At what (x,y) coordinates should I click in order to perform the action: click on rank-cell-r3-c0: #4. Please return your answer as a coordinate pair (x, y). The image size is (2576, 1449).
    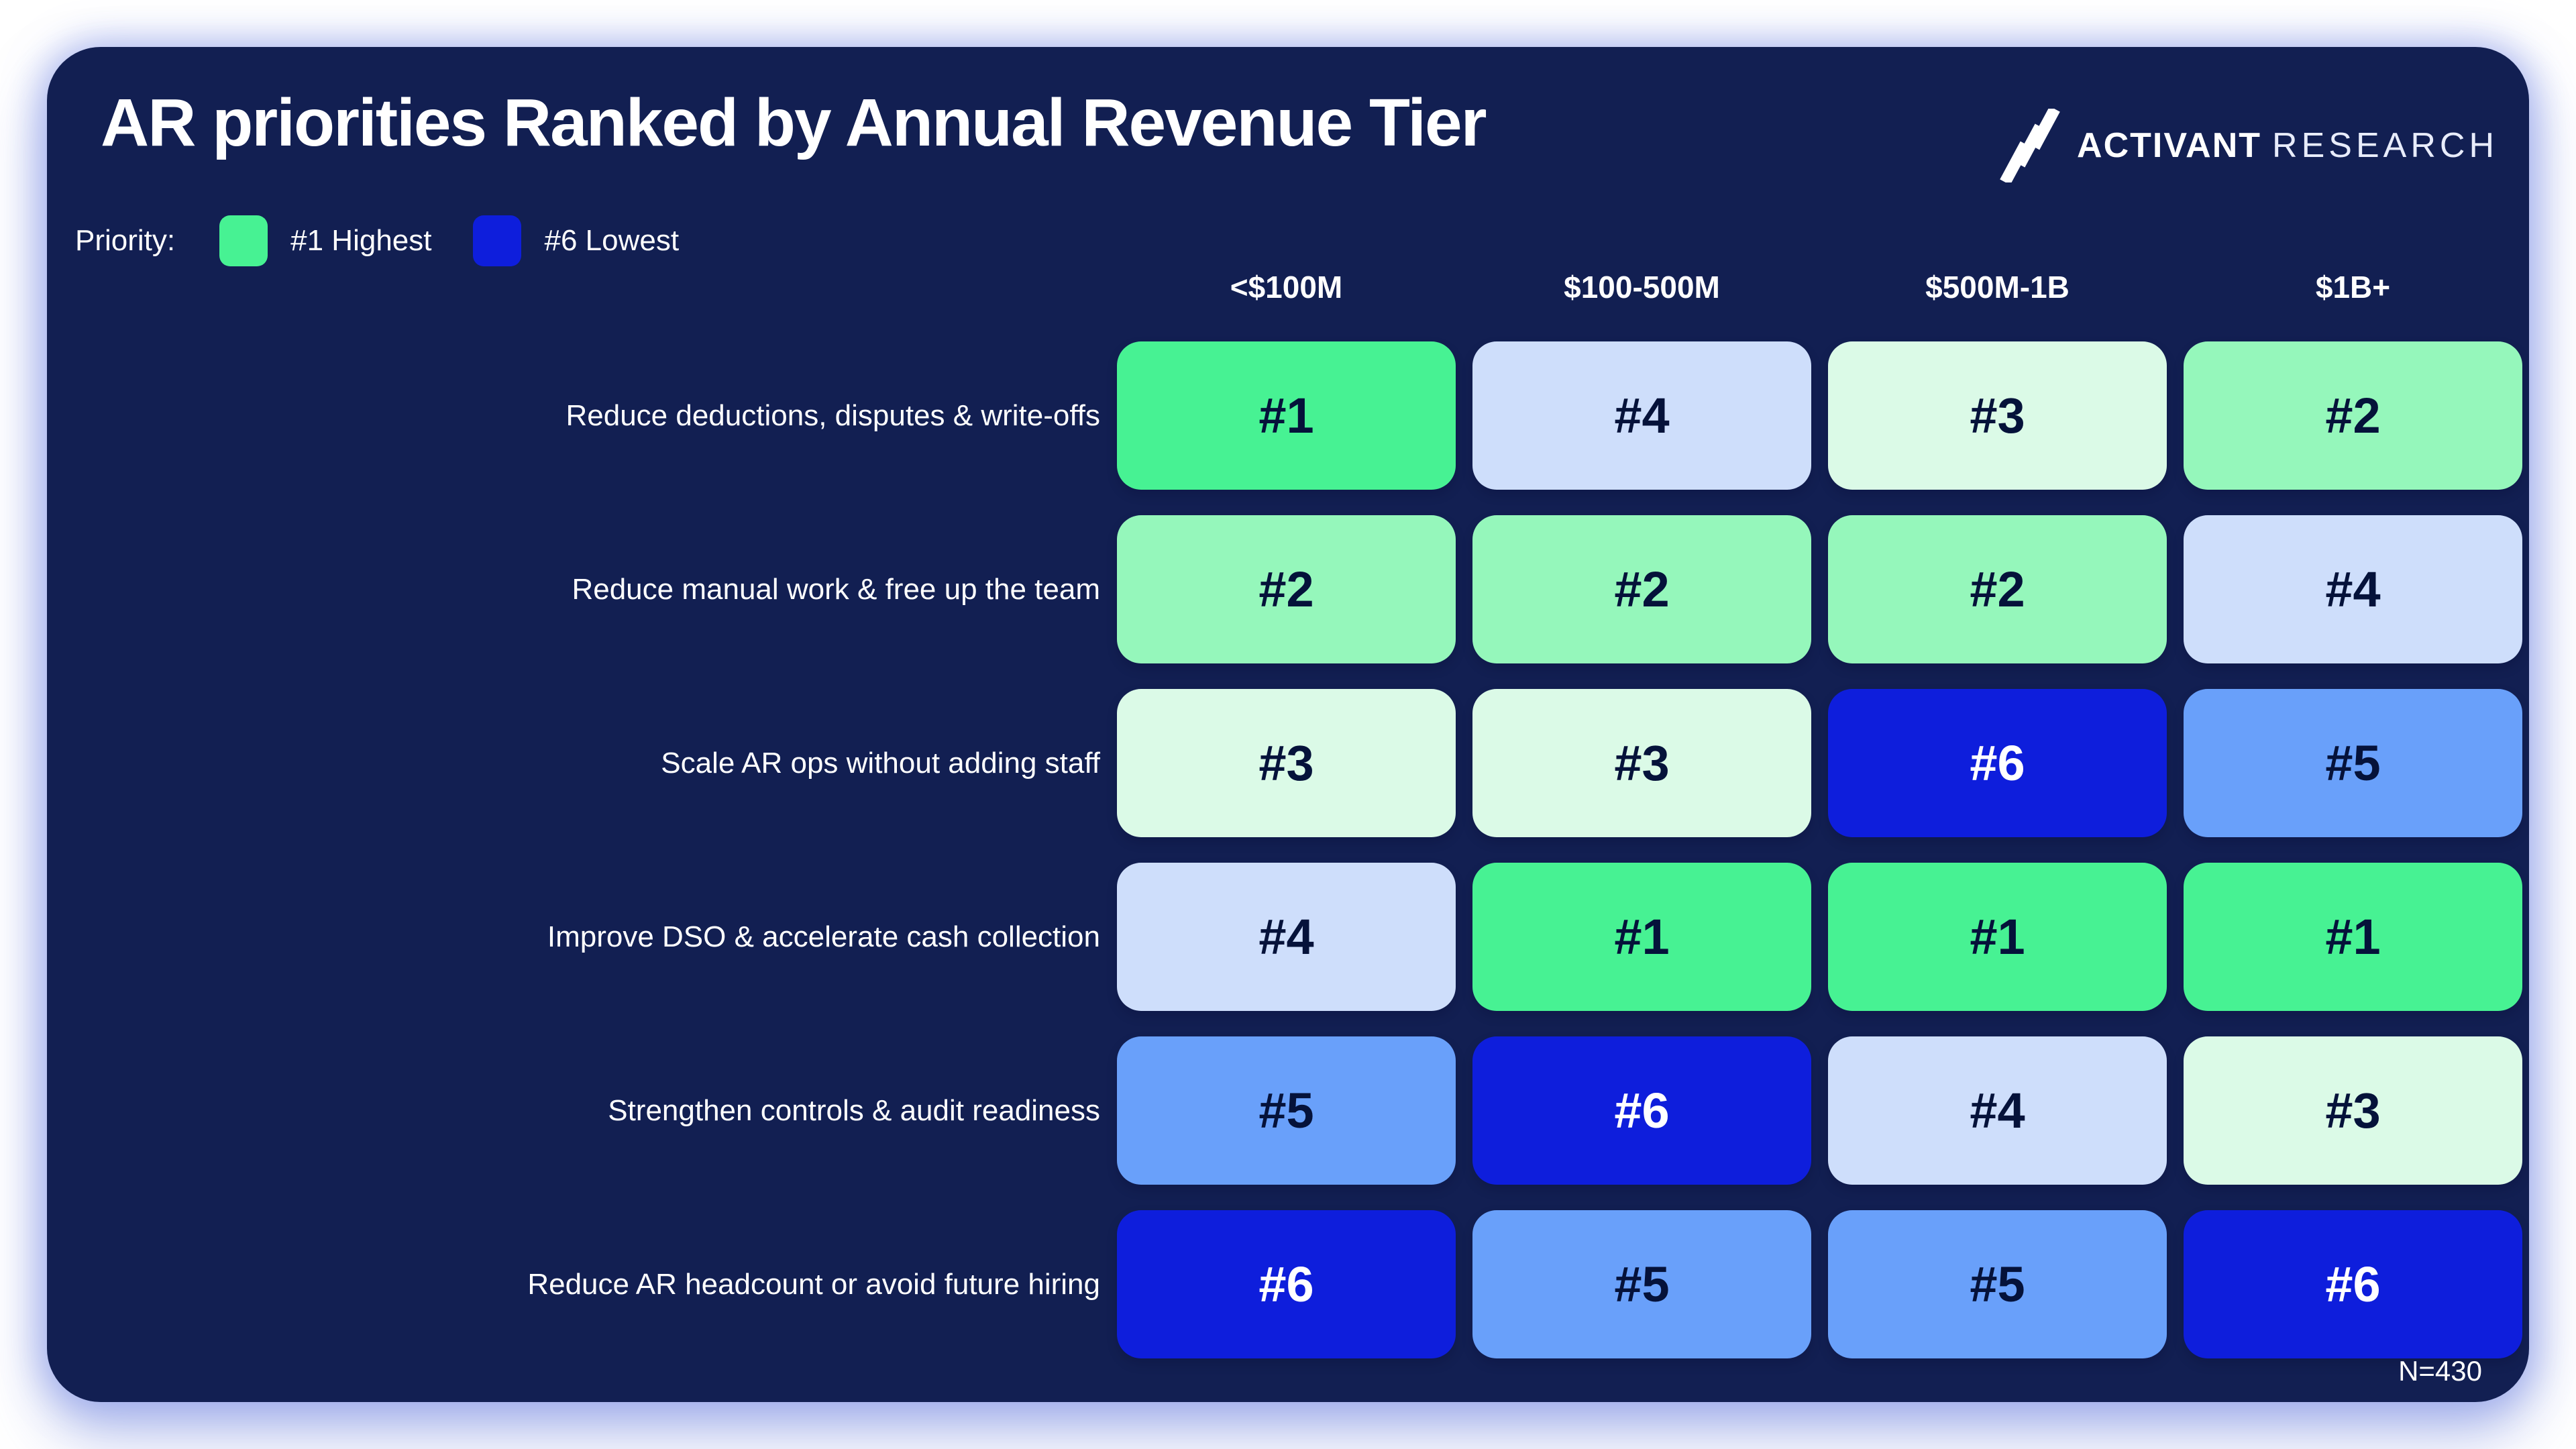
    Looking at the image, I should click on (1286, 937).